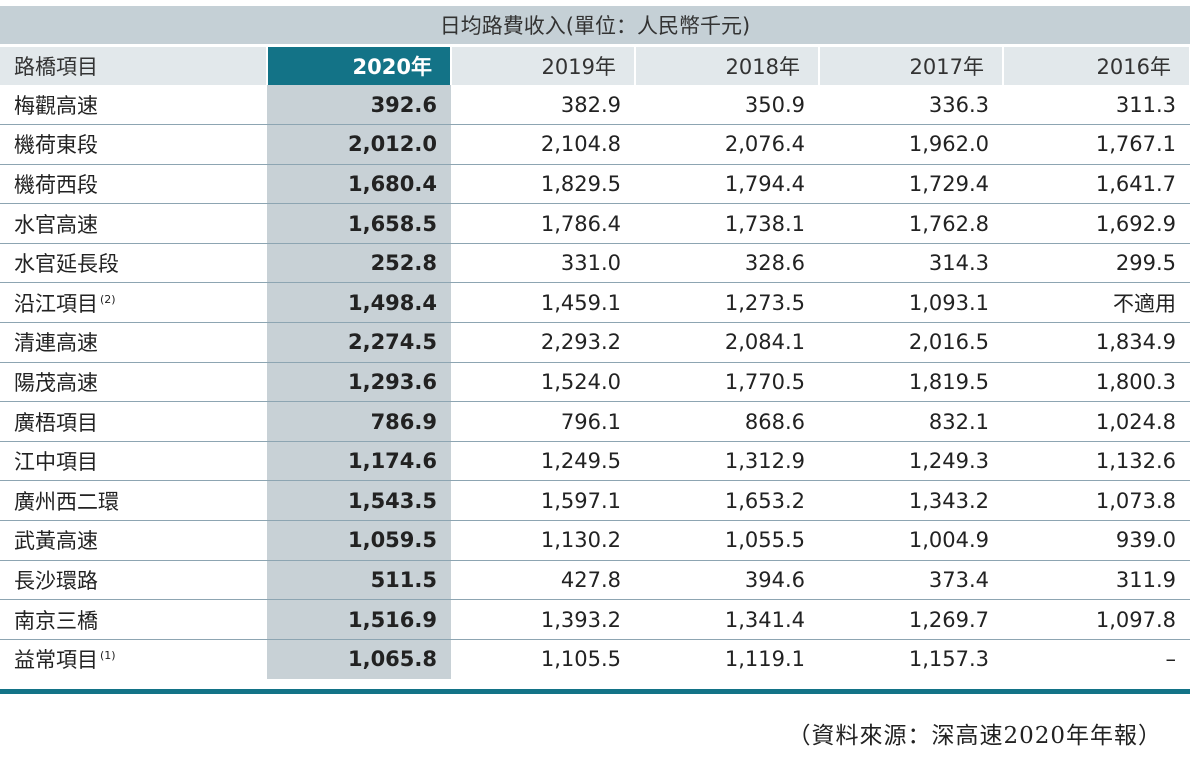 Image resolution: width=1200 pixels, height=783 pixels. What do you see at coordinates (911, 540) in the screenshot?
I see `value-cell-2017: 1,004.9` at bounding box center [911, 540].